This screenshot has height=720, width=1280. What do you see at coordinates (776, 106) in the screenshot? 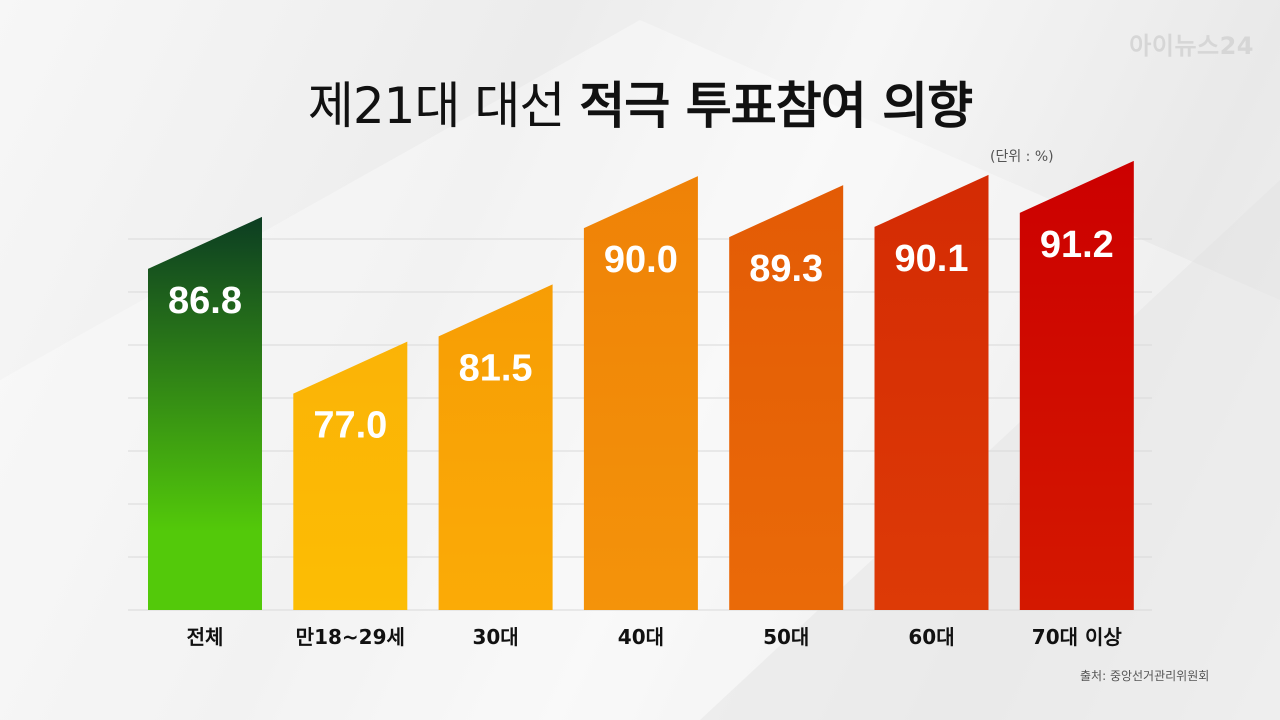
I see `chart-title-emphasis: 적극 투표참여 의향` at bounding box center [776, 106].